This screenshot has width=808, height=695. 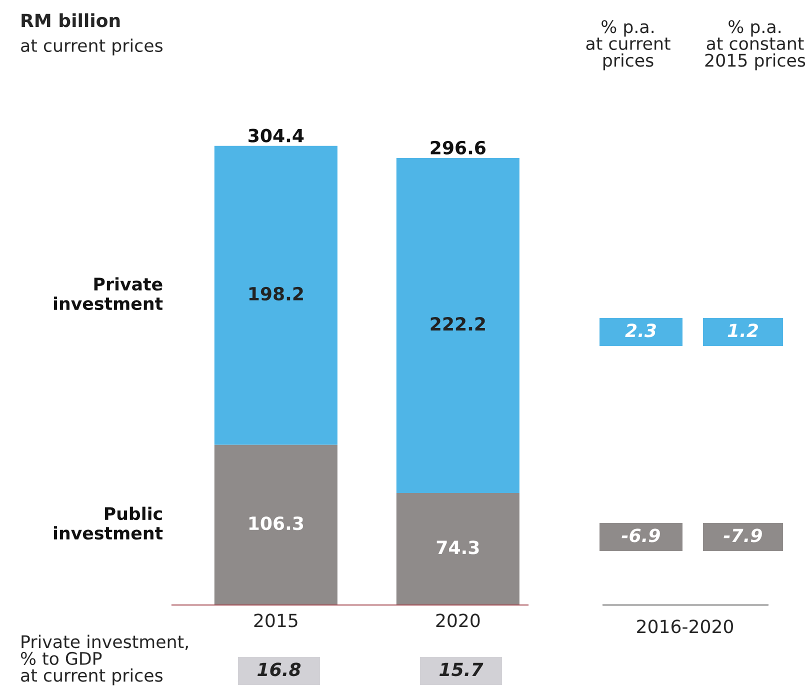 I want to click on text: Public investment, so click(x=108, y=523).